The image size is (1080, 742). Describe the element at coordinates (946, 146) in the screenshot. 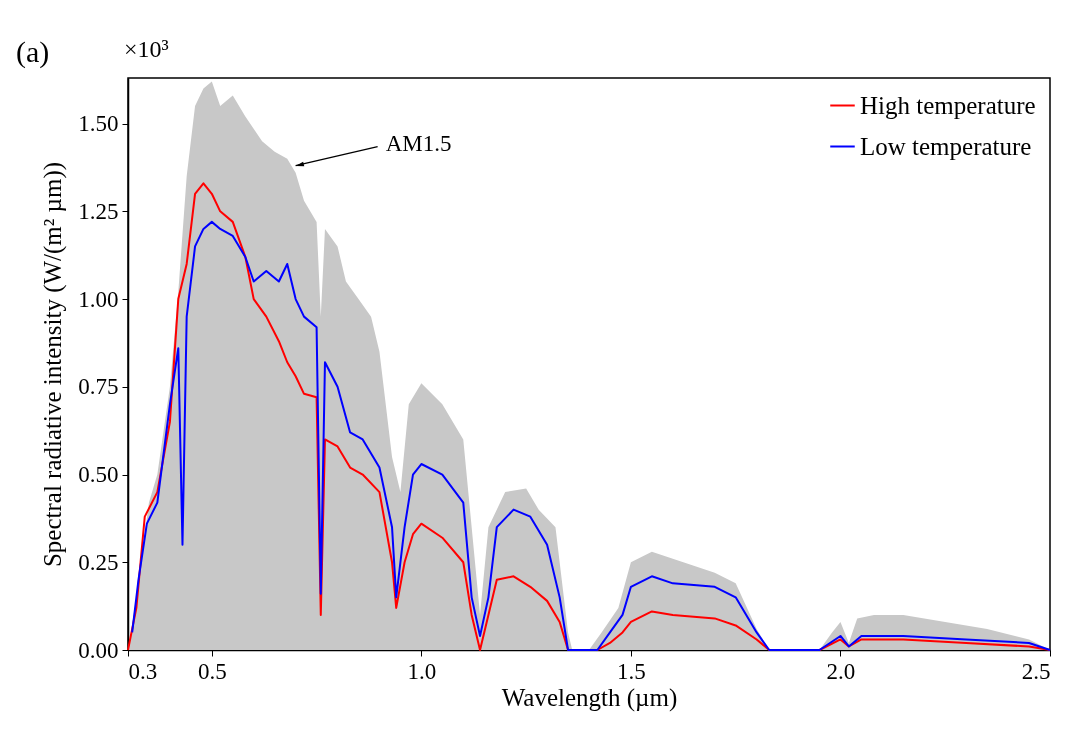

I see `legend-label: Low temperature` at that location.